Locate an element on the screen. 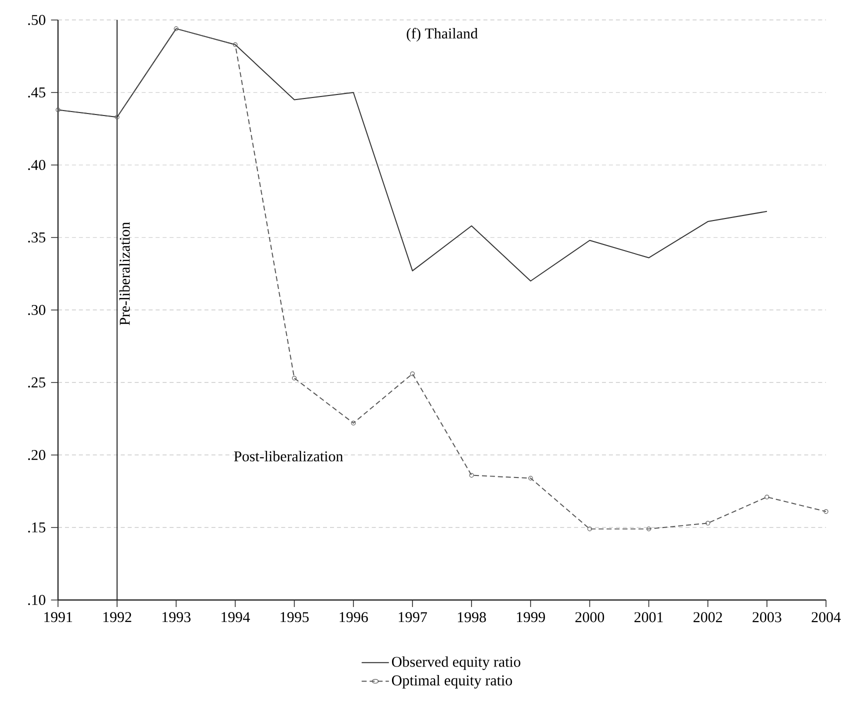 This screenshot has height=716, width=850. x-tick-label: 2003 is located at coordinates (767, 617).